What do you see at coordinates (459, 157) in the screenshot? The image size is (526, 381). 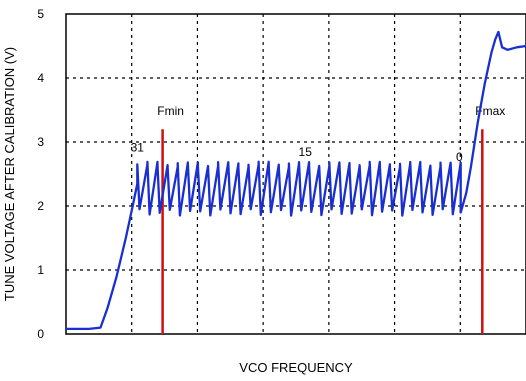 I see `code-annotation: 0` at bounding box center [459, 157].